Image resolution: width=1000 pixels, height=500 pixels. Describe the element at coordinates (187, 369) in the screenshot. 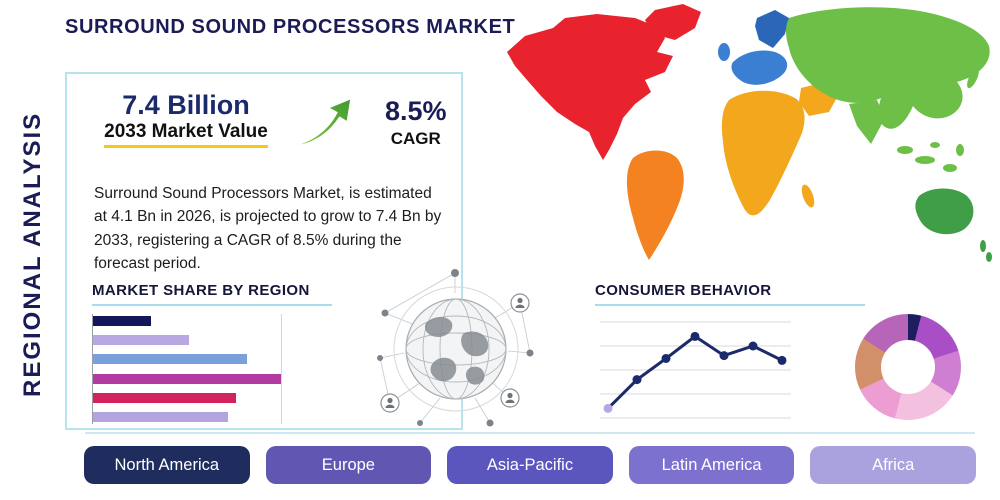

I see `bar-chart` at that location.